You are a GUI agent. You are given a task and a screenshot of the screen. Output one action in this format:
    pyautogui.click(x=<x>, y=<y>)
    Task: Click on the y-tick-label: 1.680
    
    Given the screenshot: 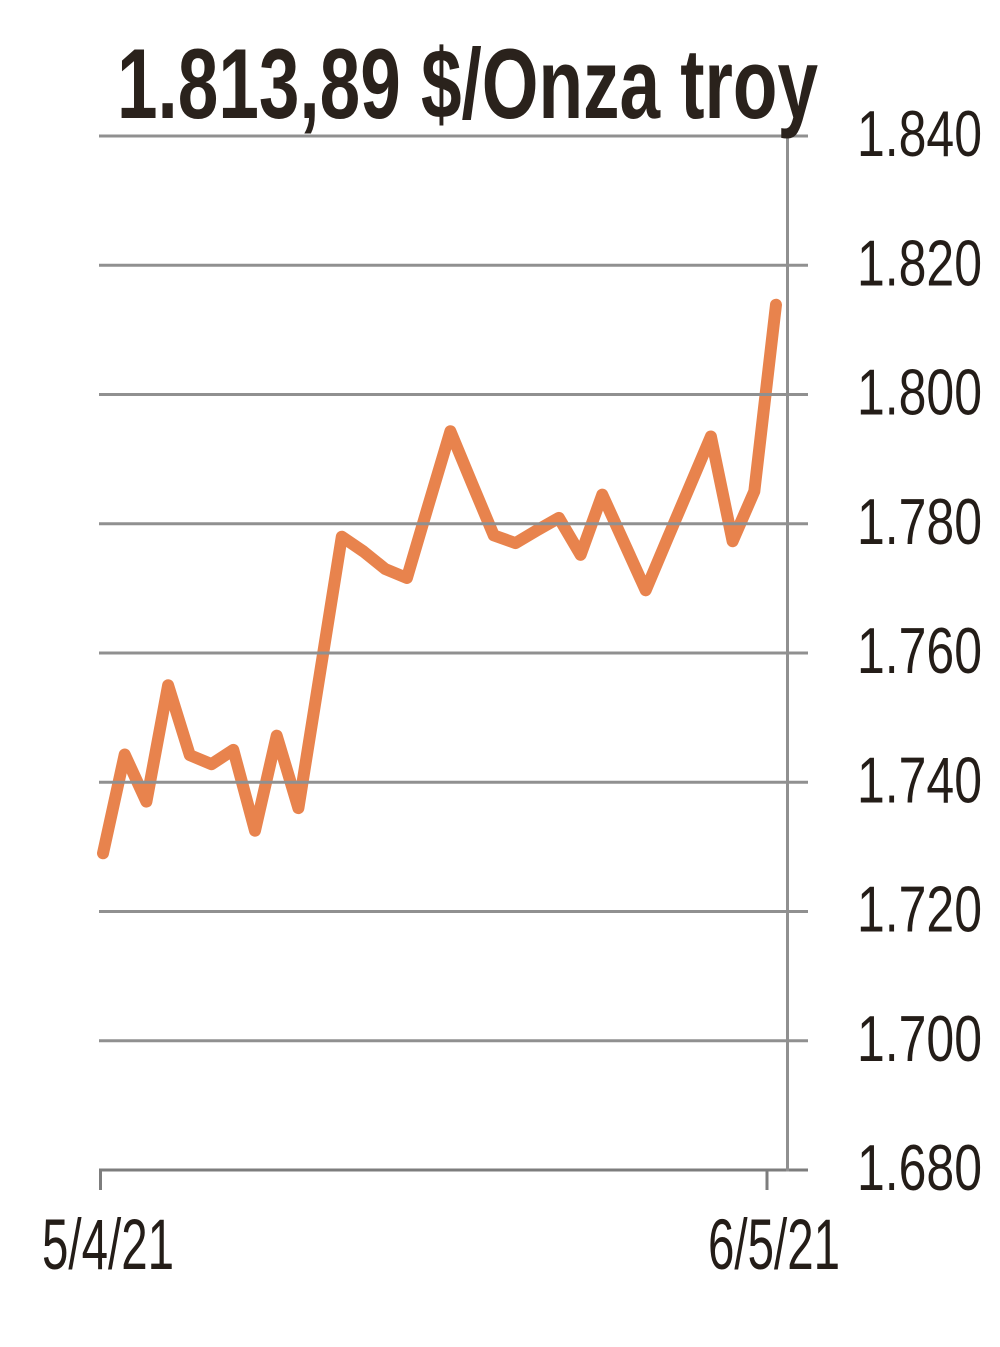 What is the action you would take?
    pyautogui.click(x=919, y=1167)
    